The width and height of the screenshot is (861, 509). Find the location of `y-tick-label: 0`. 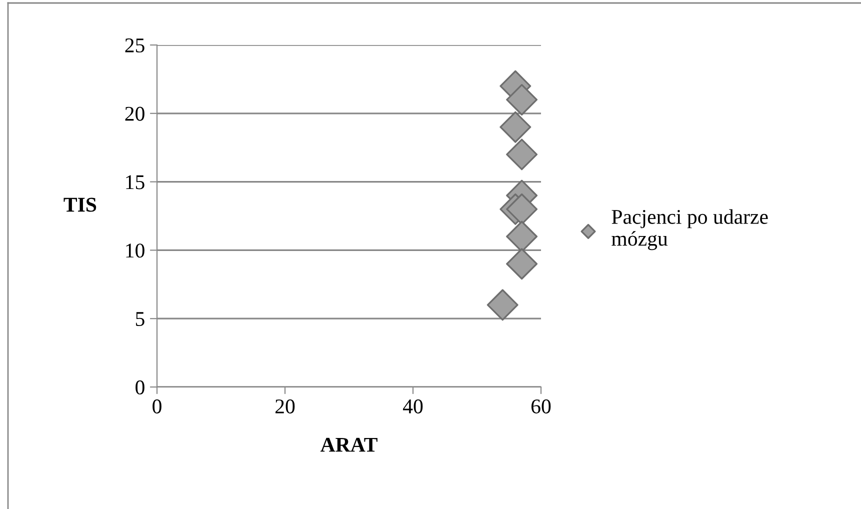

y-tick-label: 0 is located at coordinates (140, 387).